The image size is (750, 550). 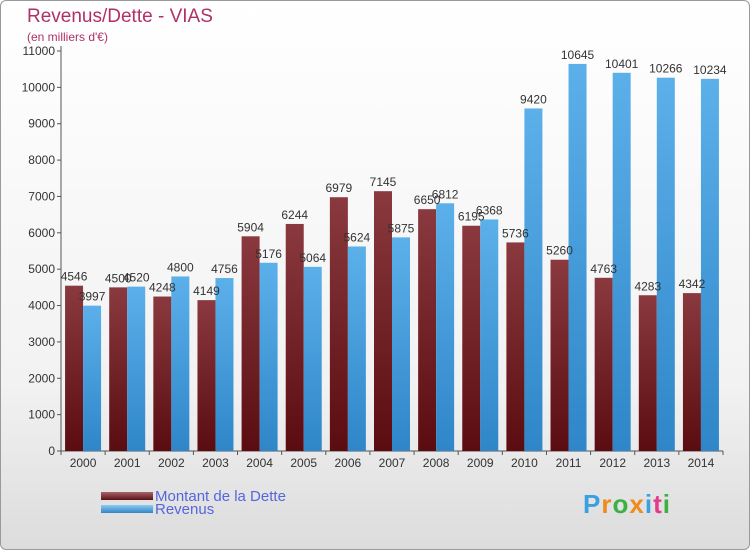 What do you see at coordinates (41, 415) in the screenshot?
I see `y-tick-label: 1000` at bounding box center [41, 415].